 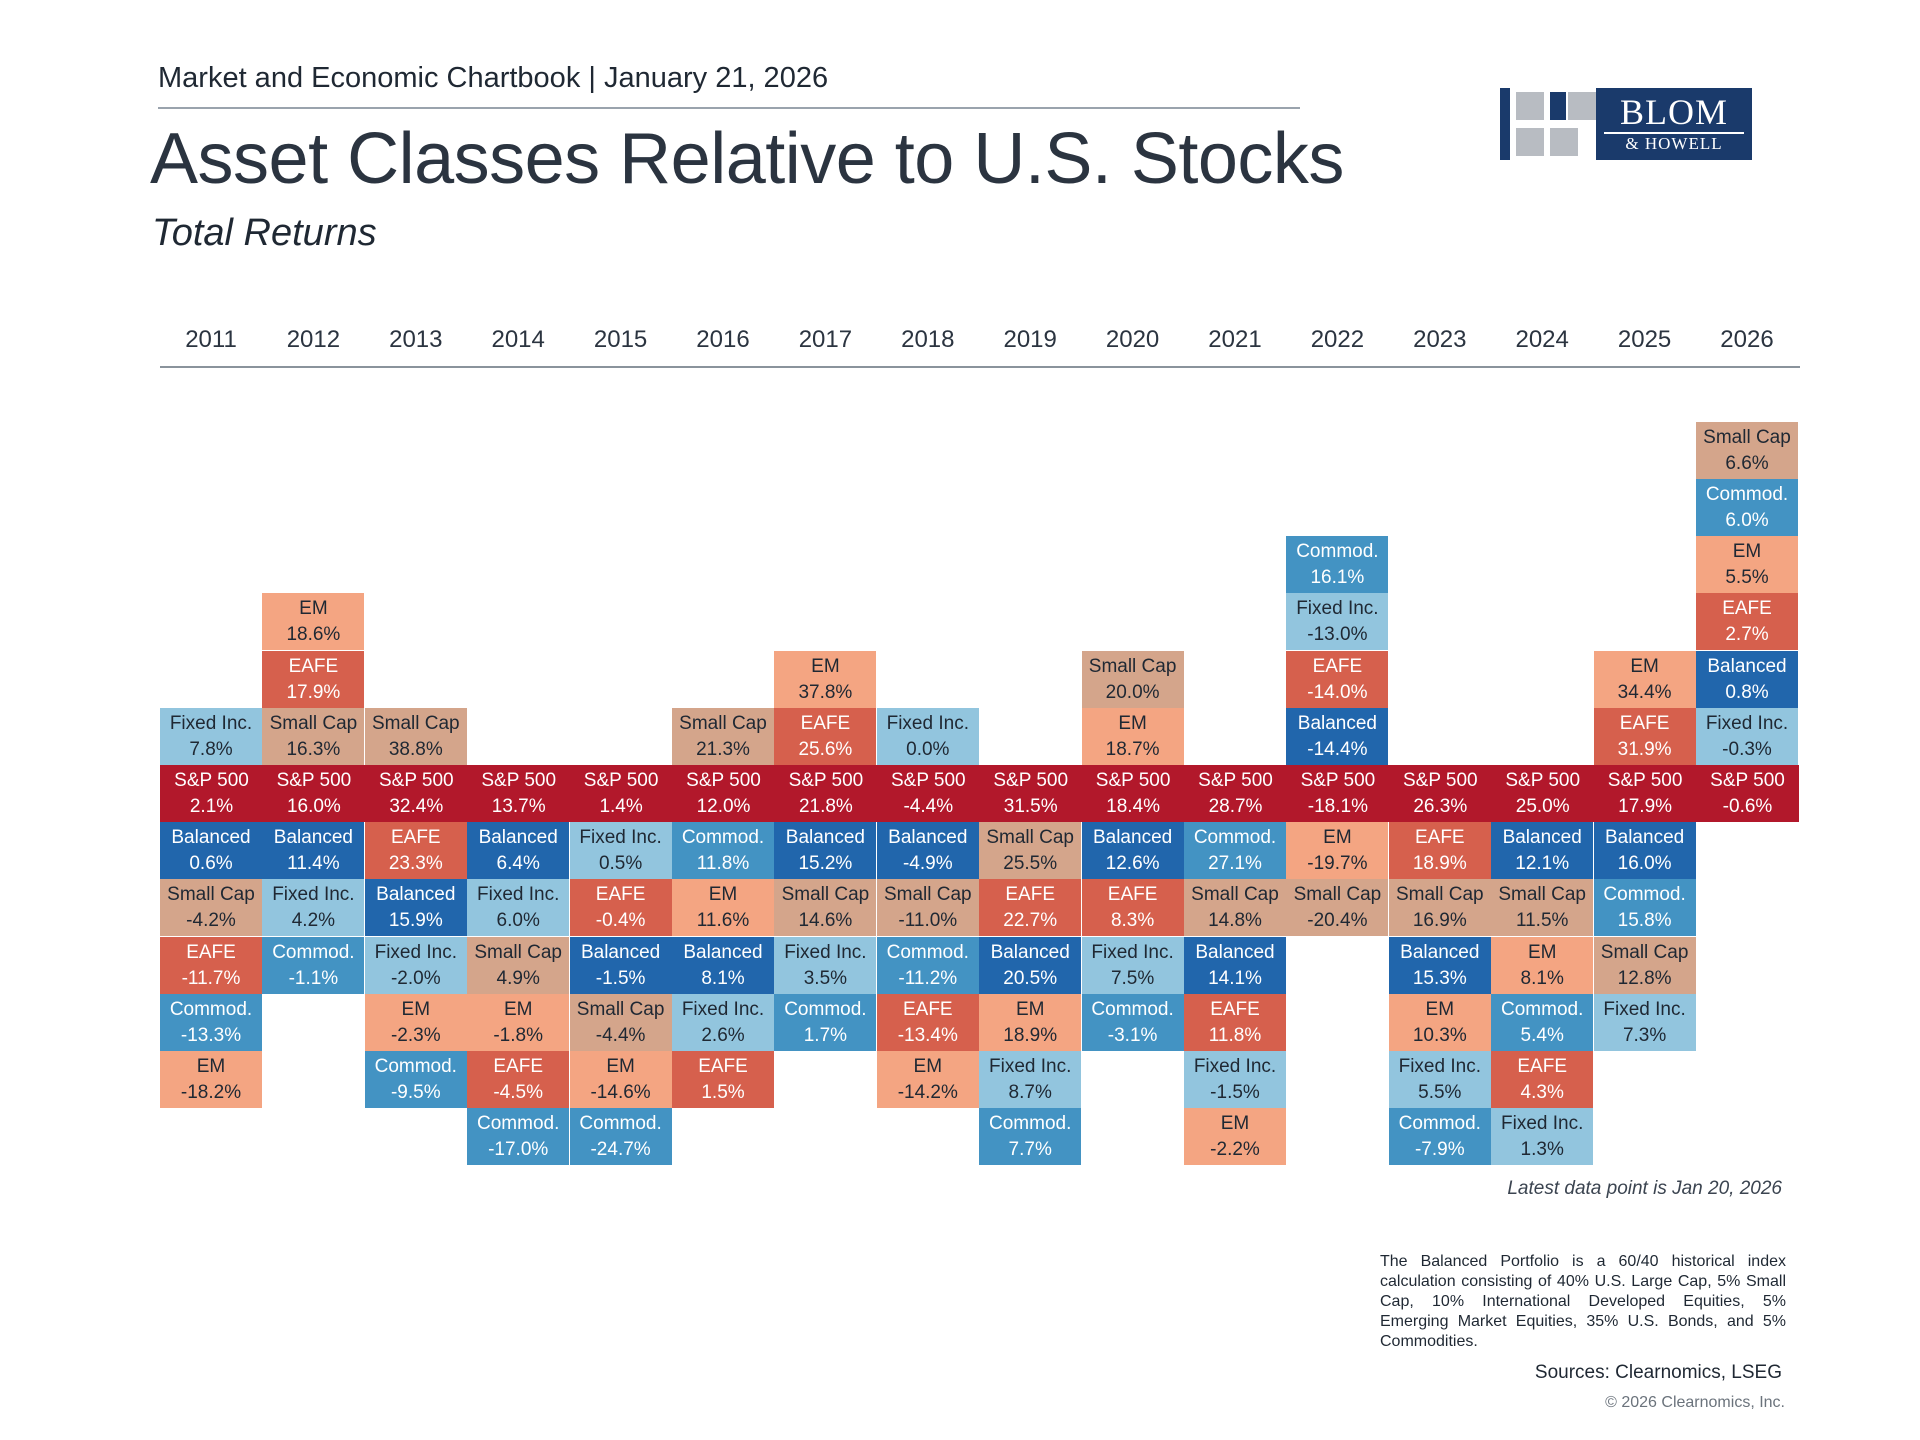 What do you see at coordinates (415, 978) in the screenshot?
I see `cell-value: -2.0%` at bounding box center [415, 978].